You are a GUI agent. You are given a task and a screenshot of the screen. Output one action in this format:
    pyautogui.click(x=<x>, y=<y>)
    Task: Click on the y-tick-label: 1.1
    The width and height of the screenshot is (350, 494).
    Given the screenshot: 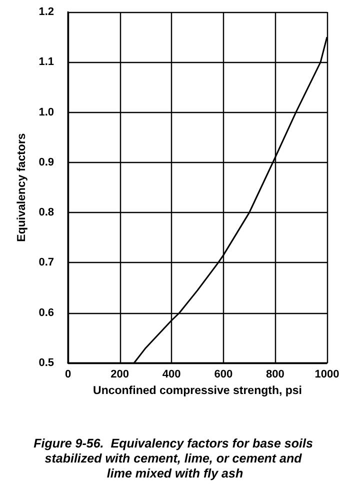 What is the action you would take?
    pyautogui.click(x=46, y=62)
    